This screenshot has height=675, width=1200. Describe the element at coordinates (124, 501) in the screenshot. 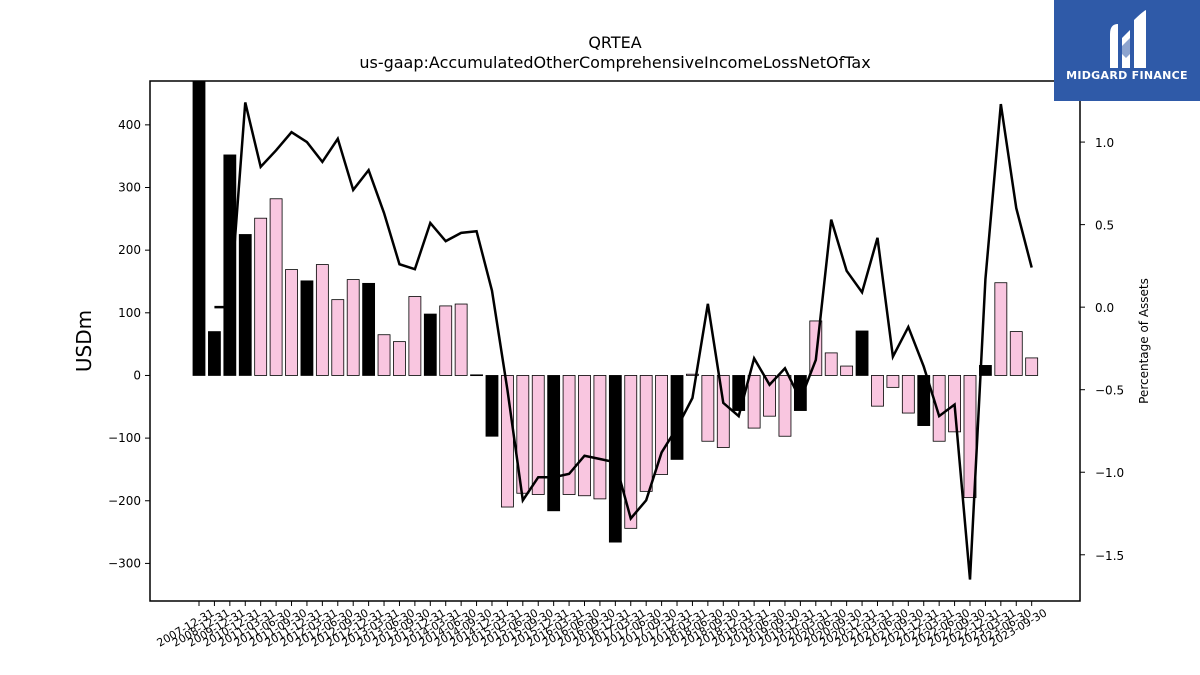

I see `y-tick-label: −200` at that location.